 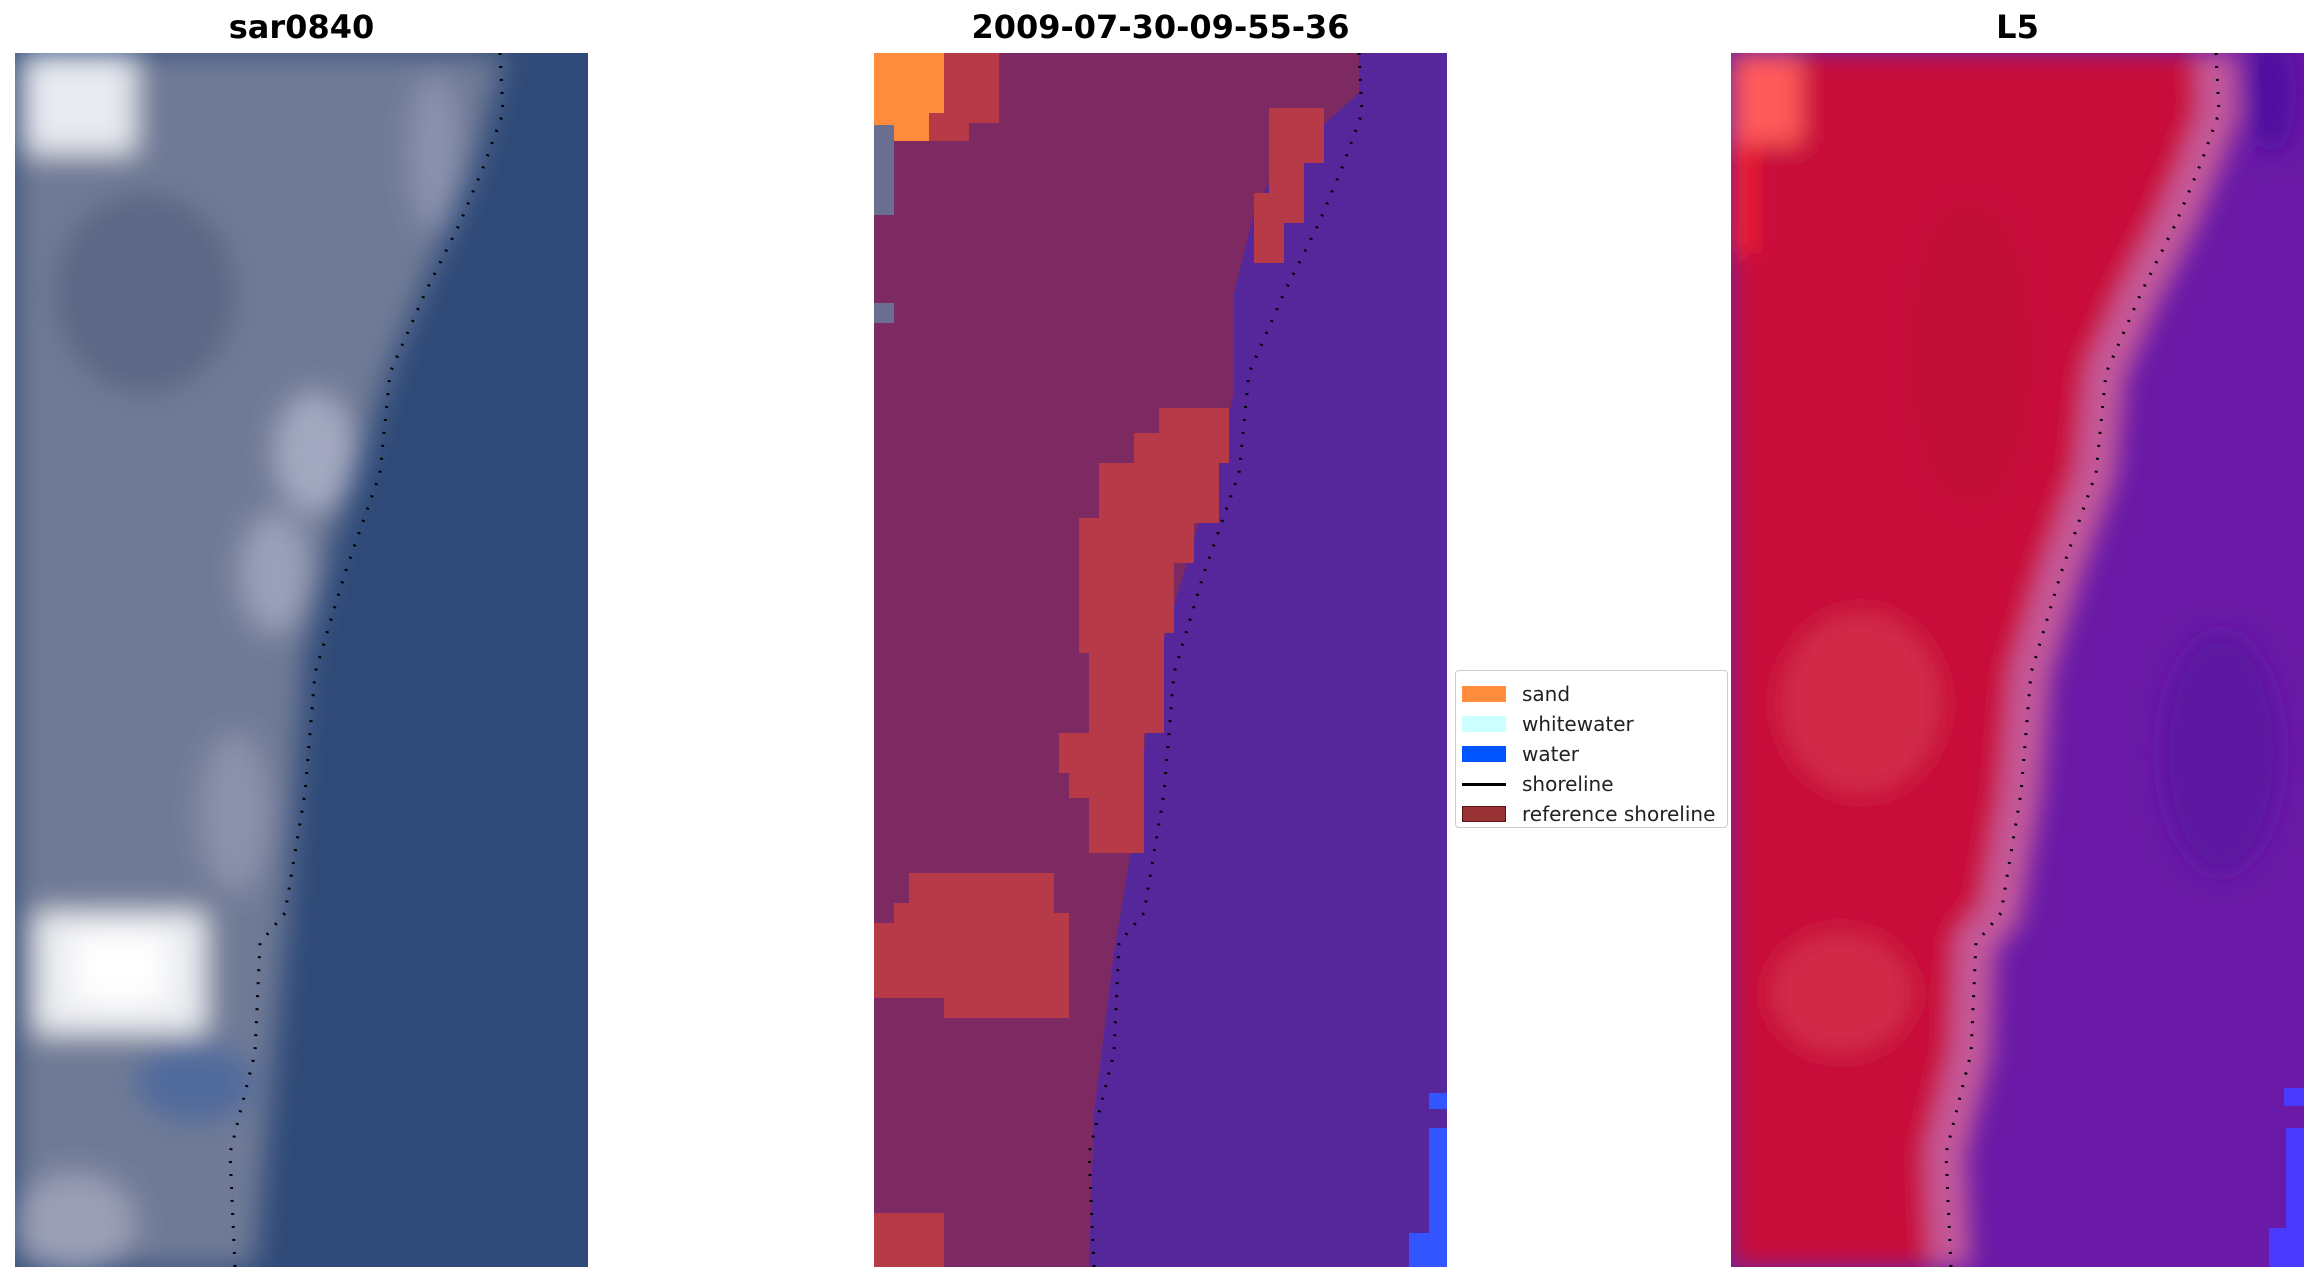 I want to click on legend-item-whitewater: whitewater, so click(x=1548, y=724).